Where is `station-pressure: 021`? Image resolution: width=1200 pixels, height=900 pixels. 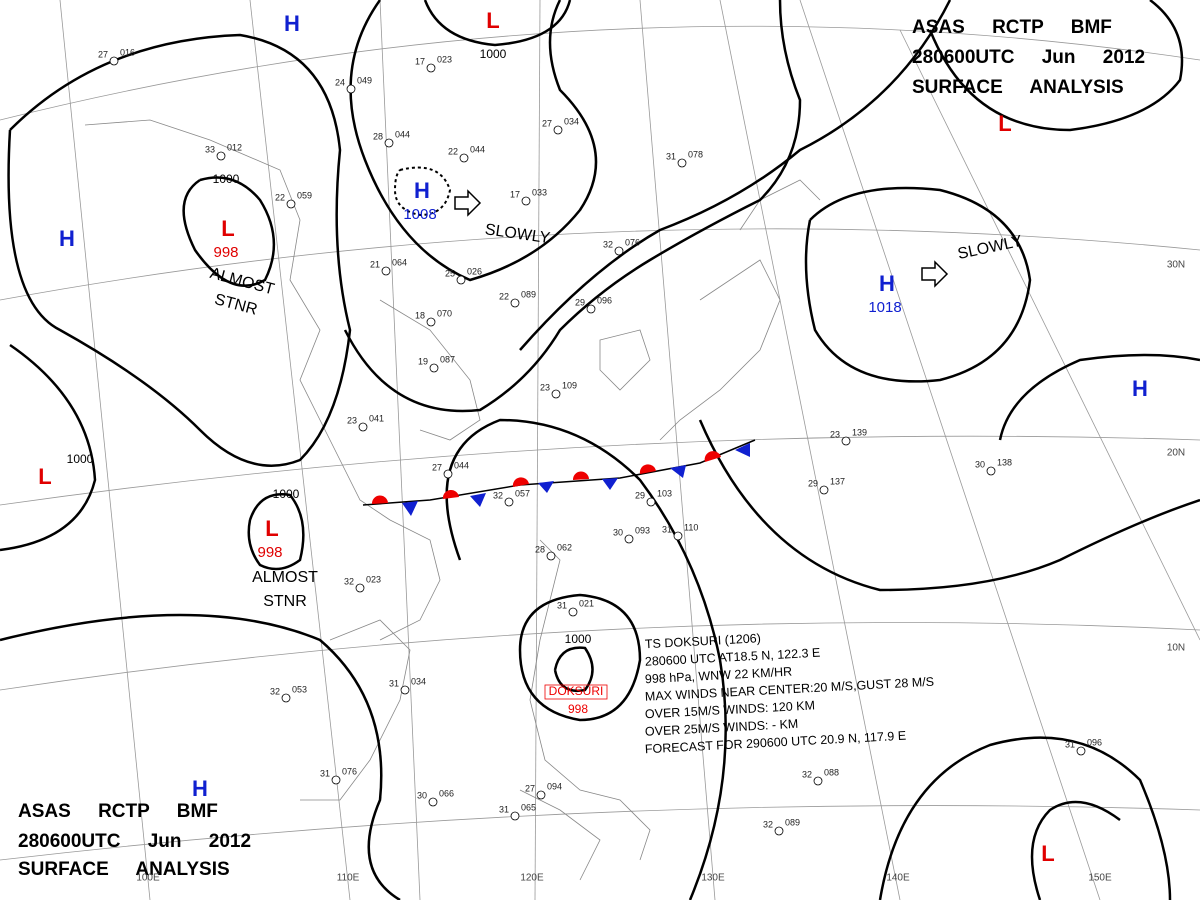
station-pressure: 021 is located at coordinates (586, 603).